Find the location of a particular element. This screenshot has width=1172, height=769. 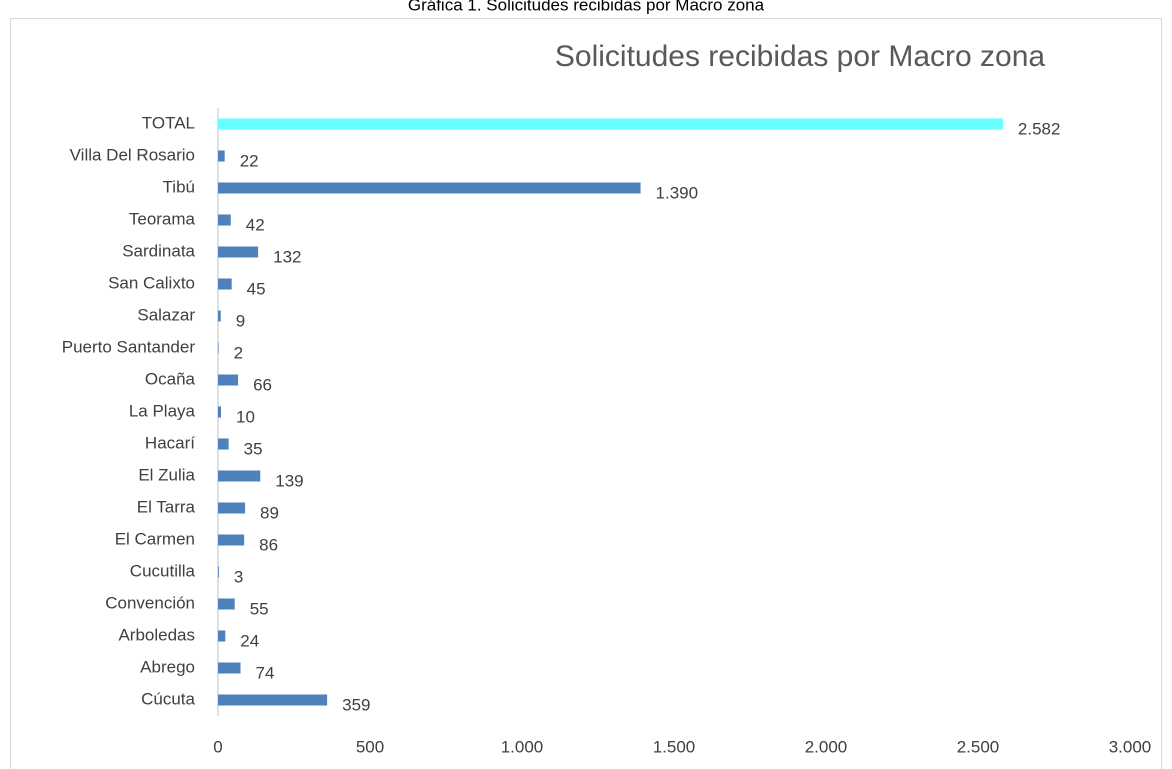

value-label: 22 is located at coordinates (249, 160).